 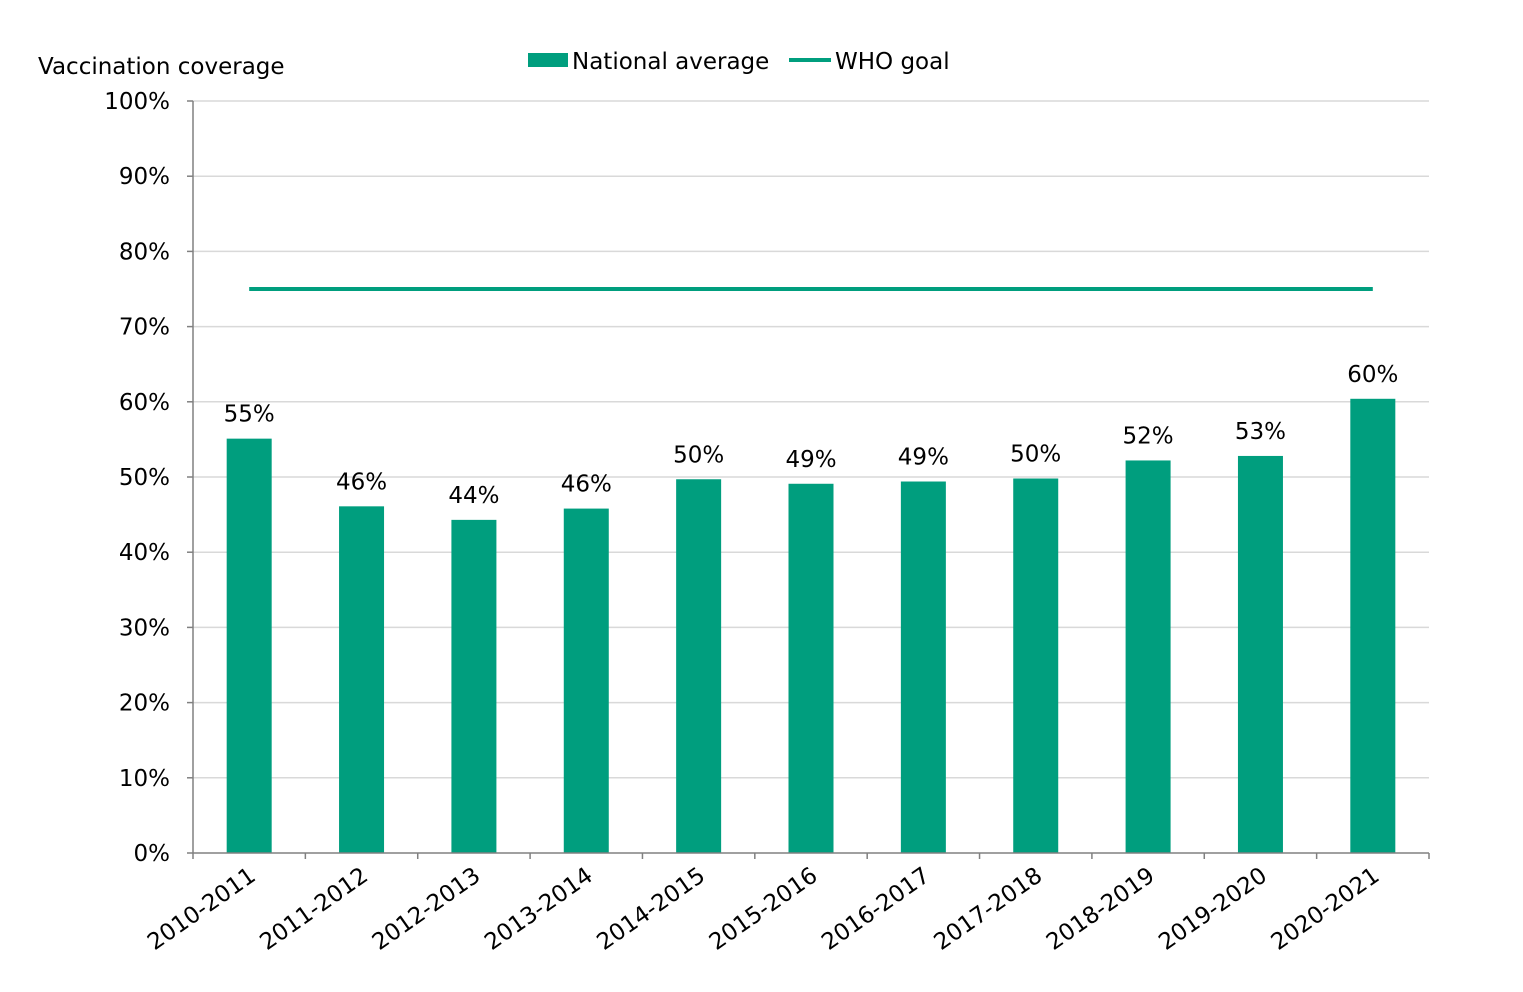 What do you see at coordinates (144, 553) in the screenshot?
I see `y-tick-label: 40%` at bounding box center [144, 553].